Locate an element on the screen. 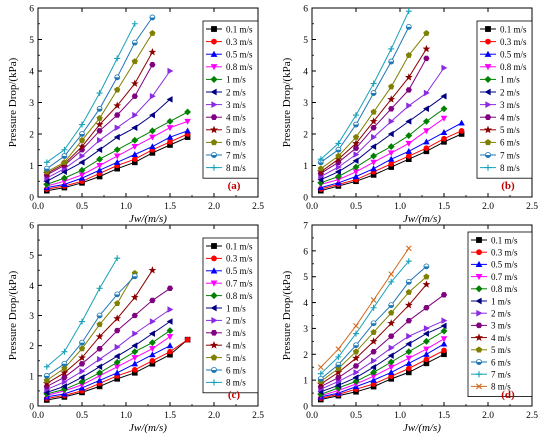 Image resolution: width=550 pixels, height=440 pixels. legend-entry: 7 m/s is located at coordinates (491, 375).